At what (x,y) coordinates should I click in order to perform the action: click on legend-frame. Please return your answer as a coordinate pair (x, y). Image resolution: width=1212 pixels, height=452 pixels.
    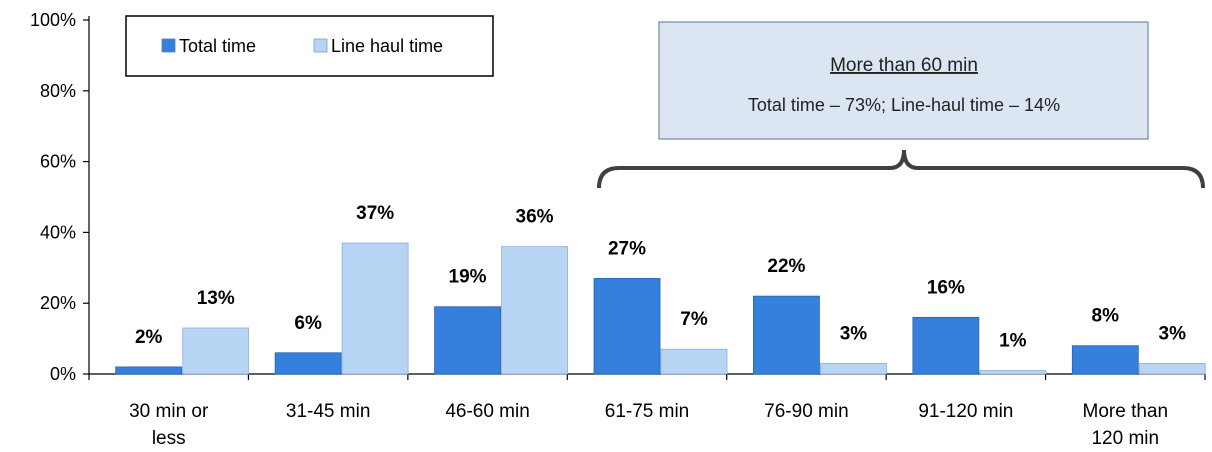
    Looking at the image, I should click on (309, 46).